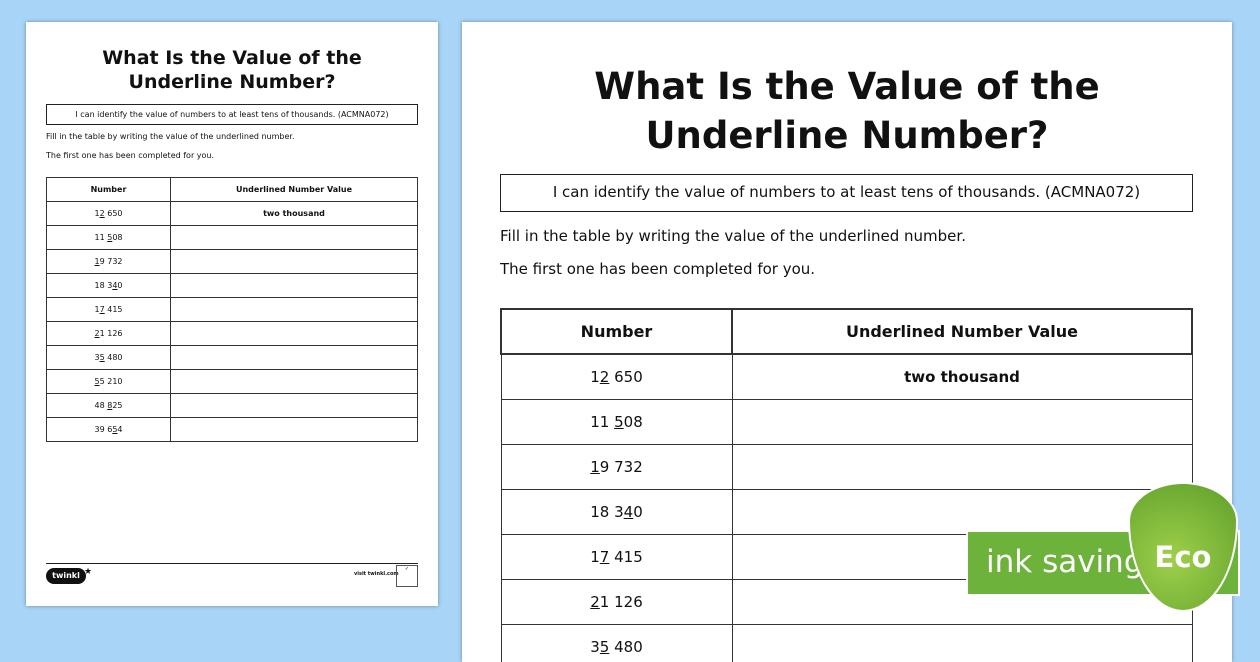  What do you see at coordinates (97, 261) in the screenshot?
I see `underlined-digit: 1` at bounding box center [97, 261].